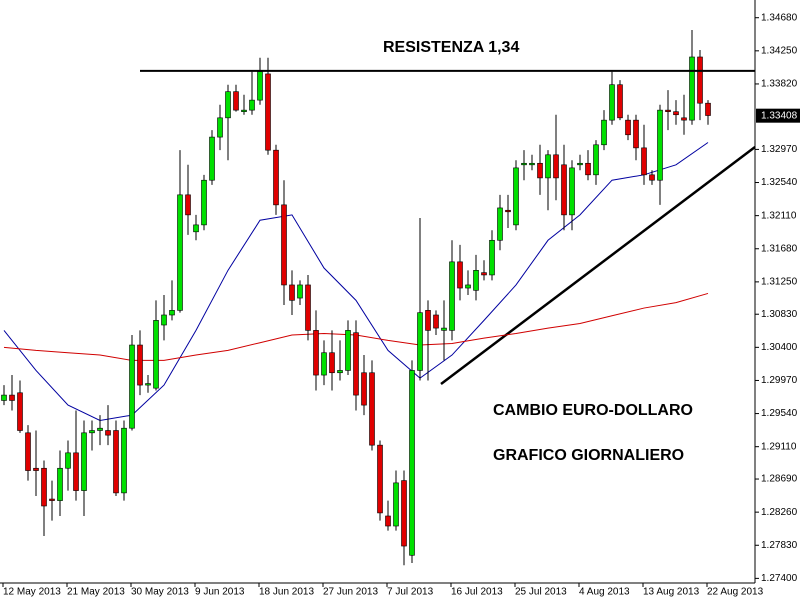 This screenshot has width=800, height=600. Describe the element at coordinates (779, 182) in the screenshot. I see `y-tick-label: 1.32540` at that location.